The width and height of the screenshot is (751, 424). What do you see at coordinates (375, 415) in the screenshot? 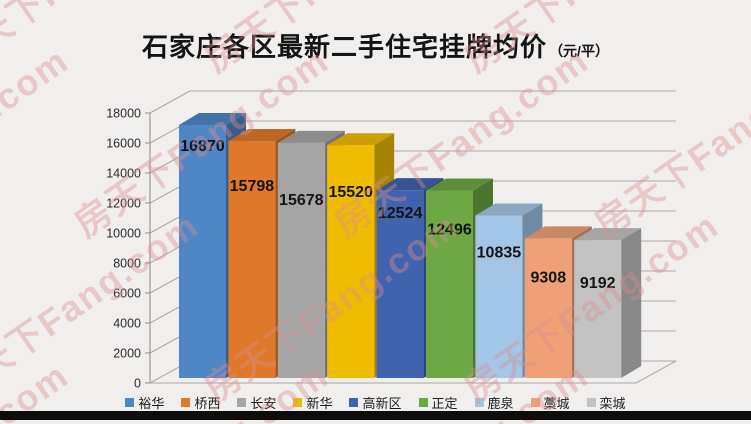
I see `bottom-black-bar` at bounding box center [375, 415].